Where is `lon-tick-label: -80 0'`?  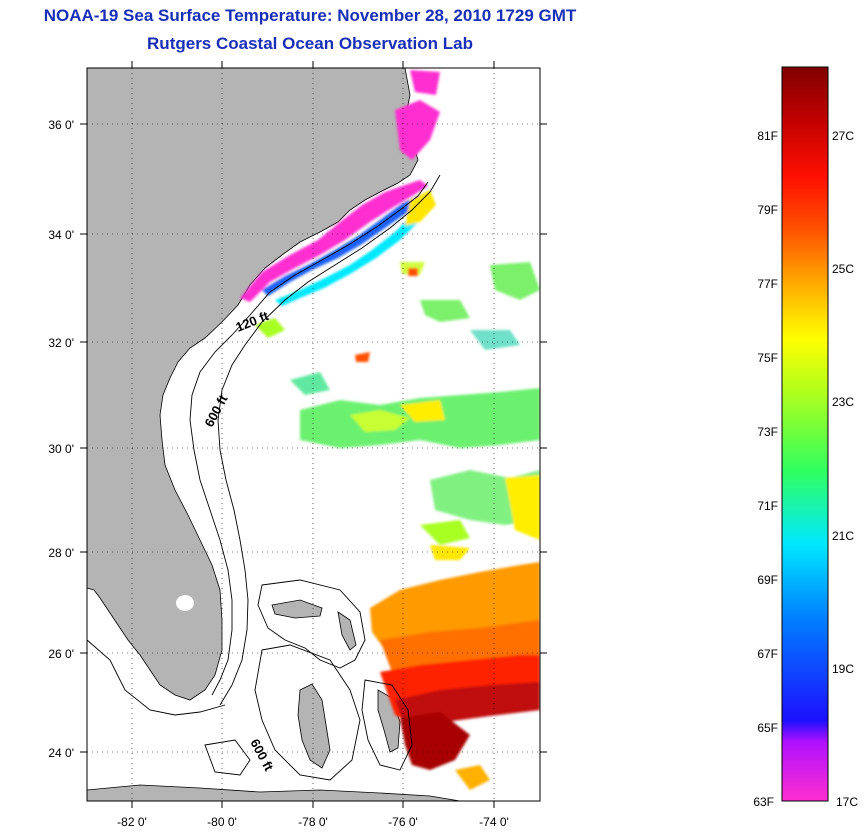 lon-tick-label: -80 0' is located at coordinates (222, 822).